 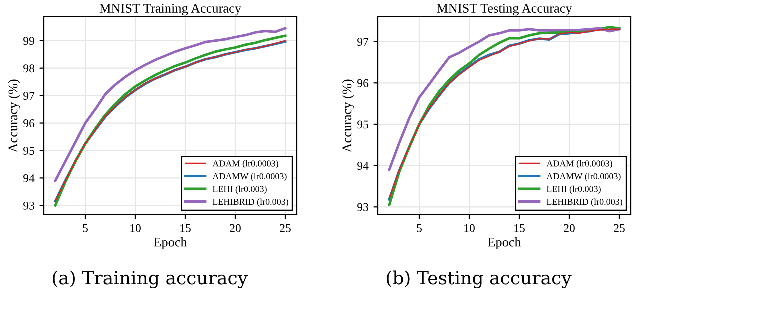 What do you see at coordinates (504, 99) in the screenshot?
I see `line-series` at bounding box center [504, 99].